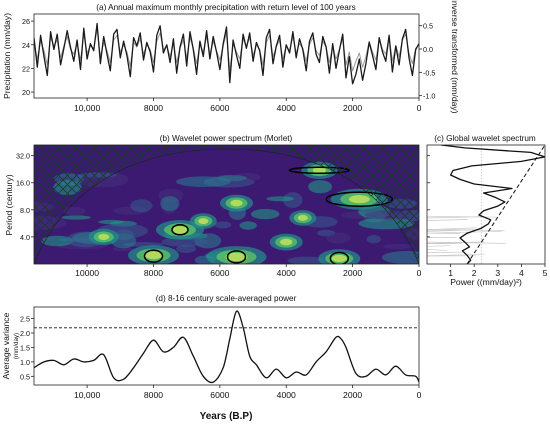 The width and height of the screenshot is (550, 426). Describe the element at coordinates (87, 273) in the screenshot. I see `panel-b-x-tick-label: 10000` at that location.